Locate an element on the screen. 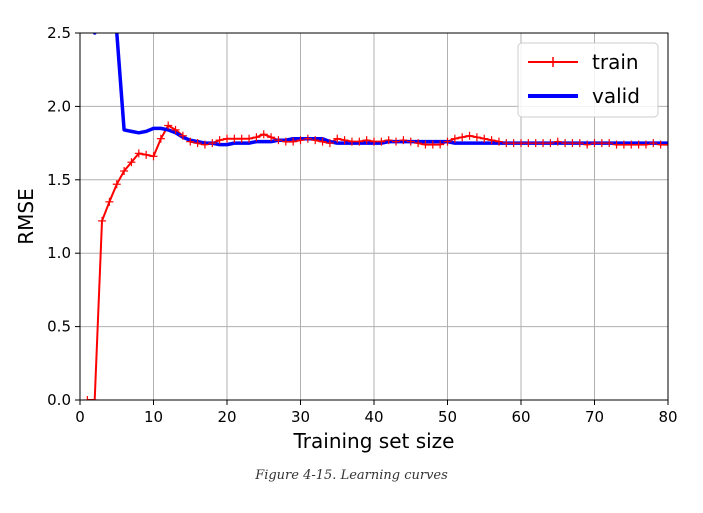  legend-valid-label: valid is located at coordinates (616, 96).